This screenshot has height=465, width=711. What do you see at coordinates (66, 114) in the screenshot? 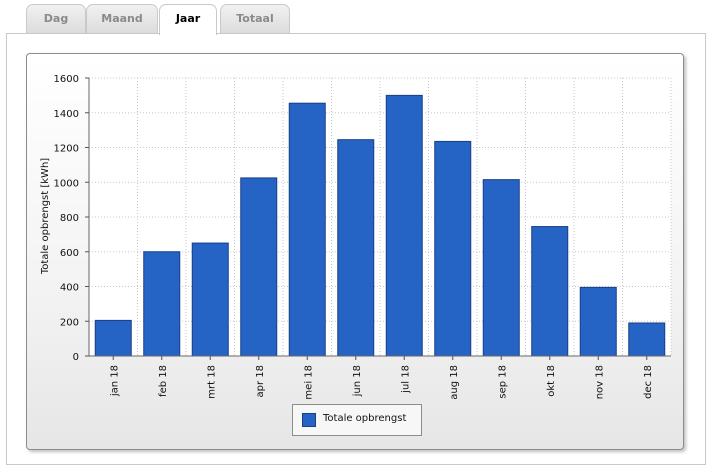
I see `y-tick-label: 1400` at bounding box center [66, 114].